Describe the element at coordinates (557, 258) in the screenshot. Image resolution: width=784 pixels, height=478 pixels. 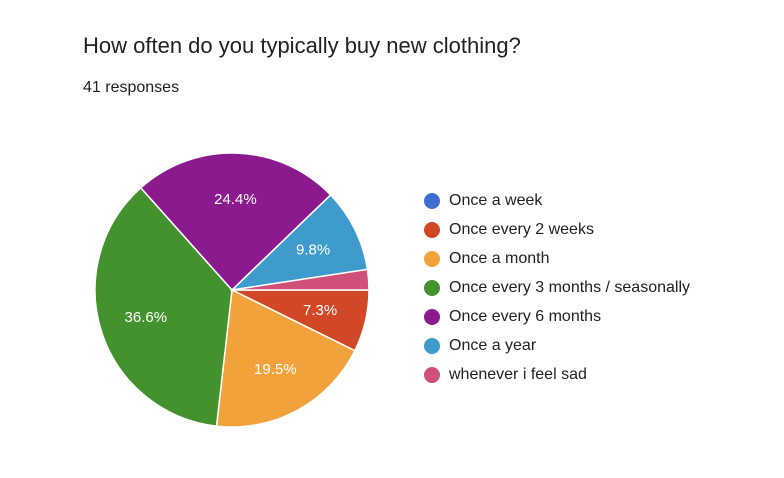
I see `legend-item-once-a-month: Once a month` at that location.